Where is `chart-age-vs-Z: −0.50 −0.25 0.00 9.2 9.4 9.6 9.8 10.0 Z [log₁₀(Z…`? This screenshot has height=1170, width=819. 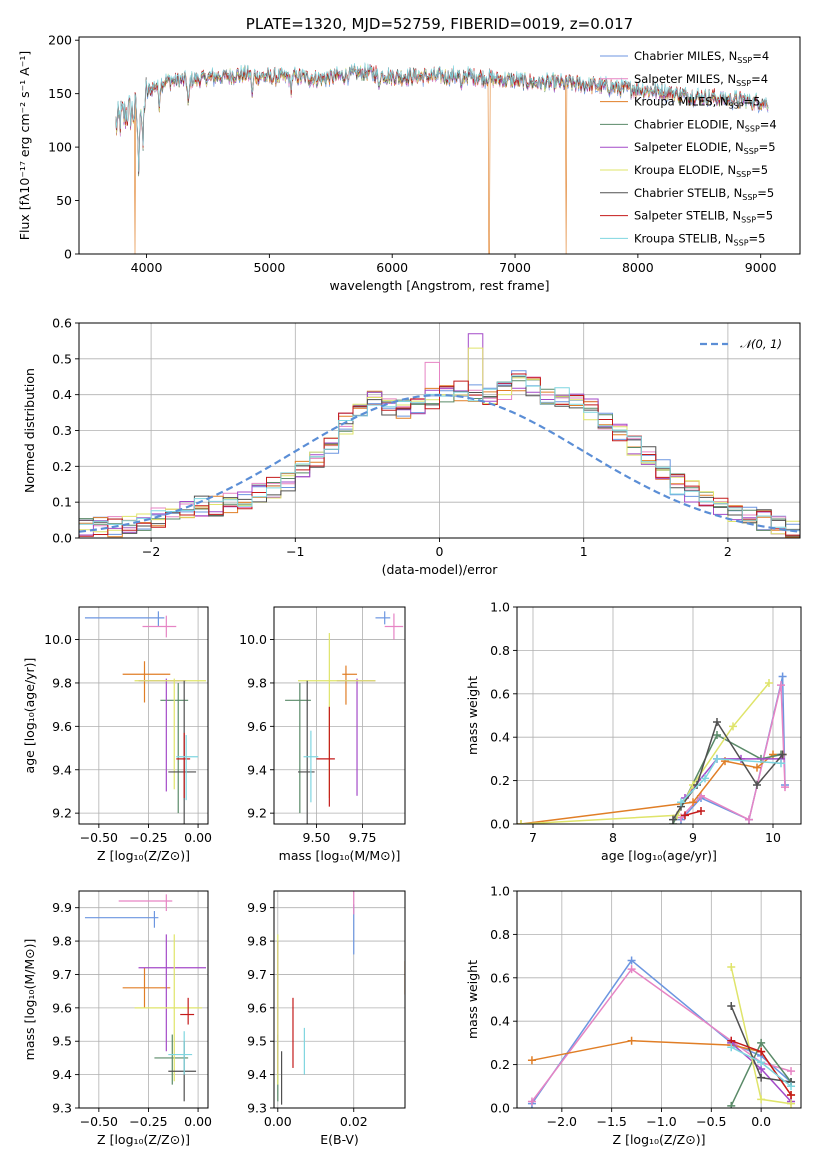
chart-age-vs-Z: −0.50 −0.25 0.00 9.2 9.4 9.6 9.8 10.0 Z [log₁₀(Z… is located at coordinates (117, 734).